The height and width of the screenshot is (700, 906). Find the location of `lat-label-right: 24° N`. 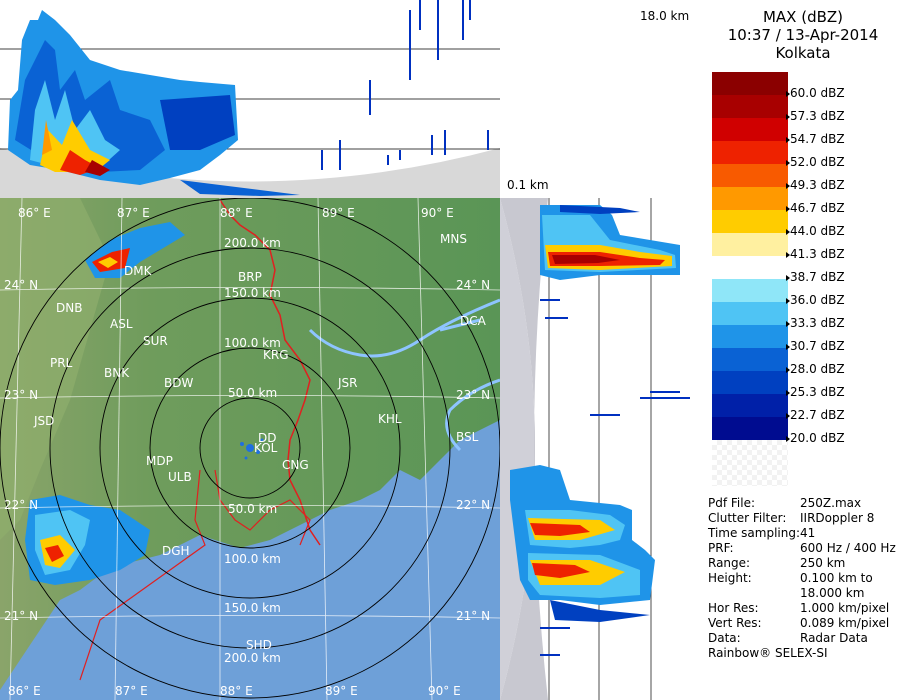

lat-label-right: 24° N is located at coordinates (473, 285).